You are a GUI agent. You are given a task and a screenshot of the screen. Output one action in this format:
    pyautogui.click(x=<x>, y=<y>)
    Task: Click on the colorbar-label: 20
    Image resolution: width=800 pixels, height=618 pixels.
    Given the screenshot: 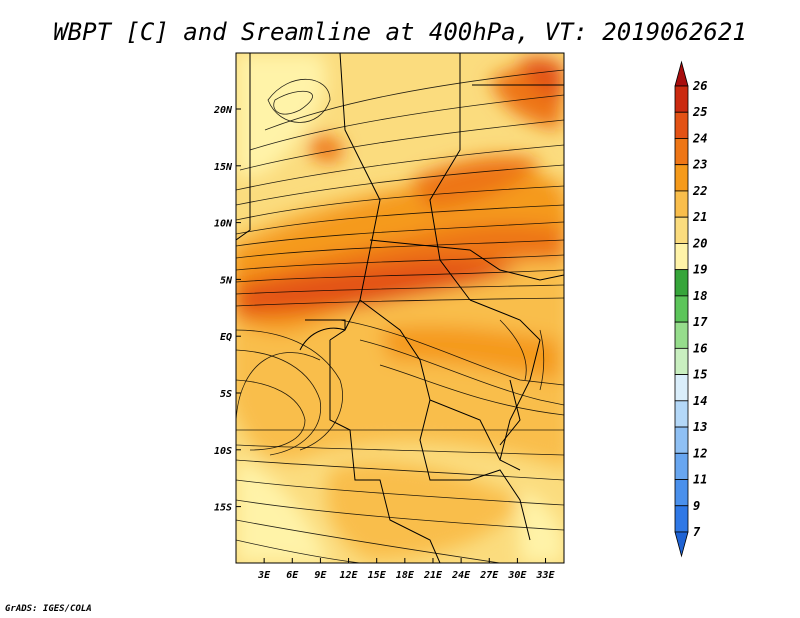 What is the action you would take?
    pyautogui.click(x=699, y=243)
    